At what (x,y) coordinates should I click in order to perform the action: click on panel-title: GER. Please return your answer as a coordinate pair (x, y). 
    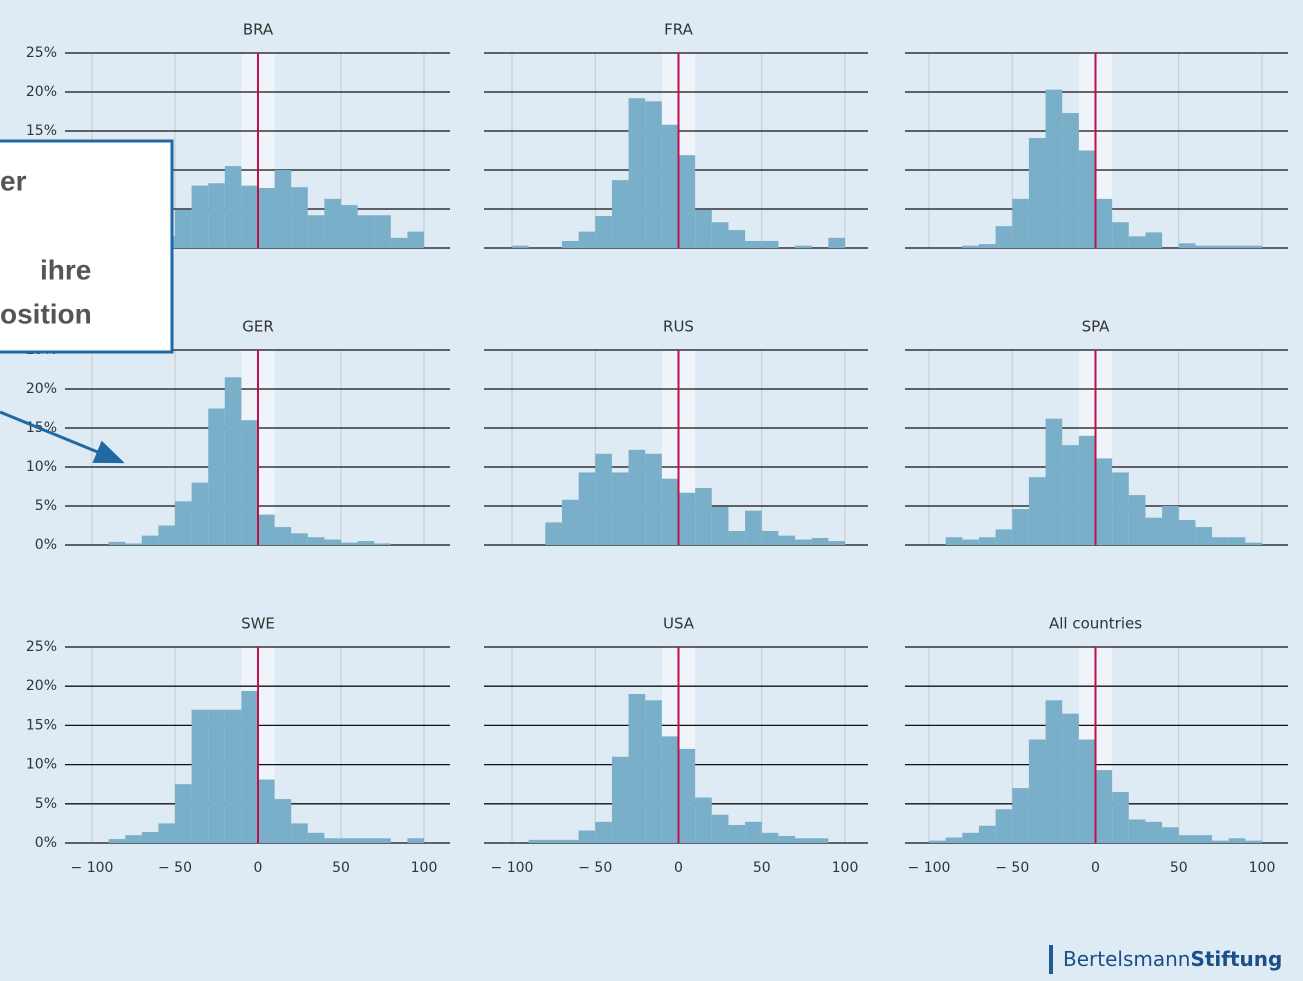
    Looking at the image, I should click on (258, 327).